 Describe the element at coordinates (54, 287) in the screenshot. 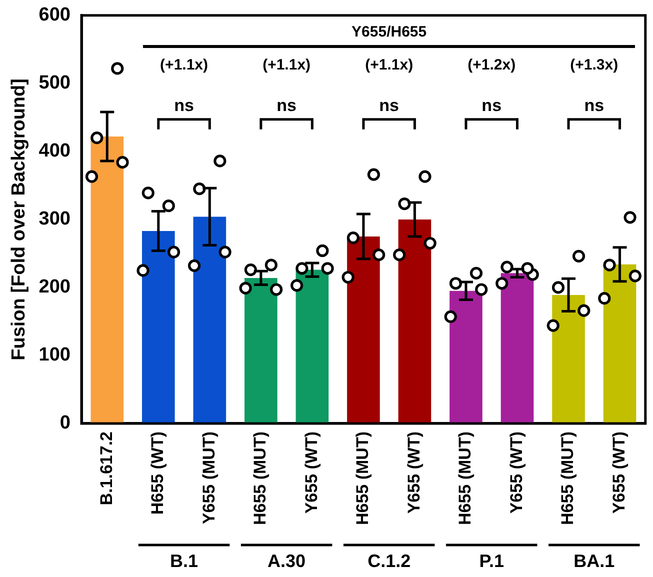

I see `y-tick-label: 200` at that location.